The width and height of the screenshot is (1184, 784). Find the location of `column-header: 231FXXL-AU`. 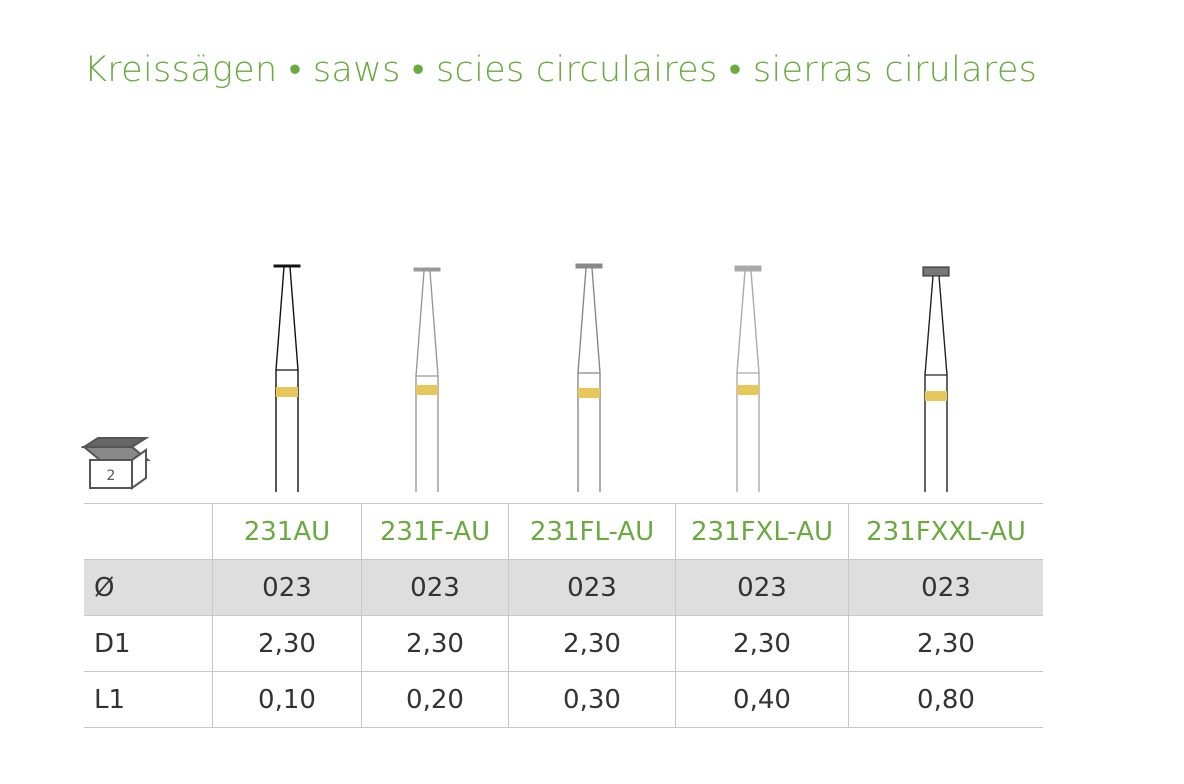

column-header: 231FXXL-AU is located at coordinates (945, 531).